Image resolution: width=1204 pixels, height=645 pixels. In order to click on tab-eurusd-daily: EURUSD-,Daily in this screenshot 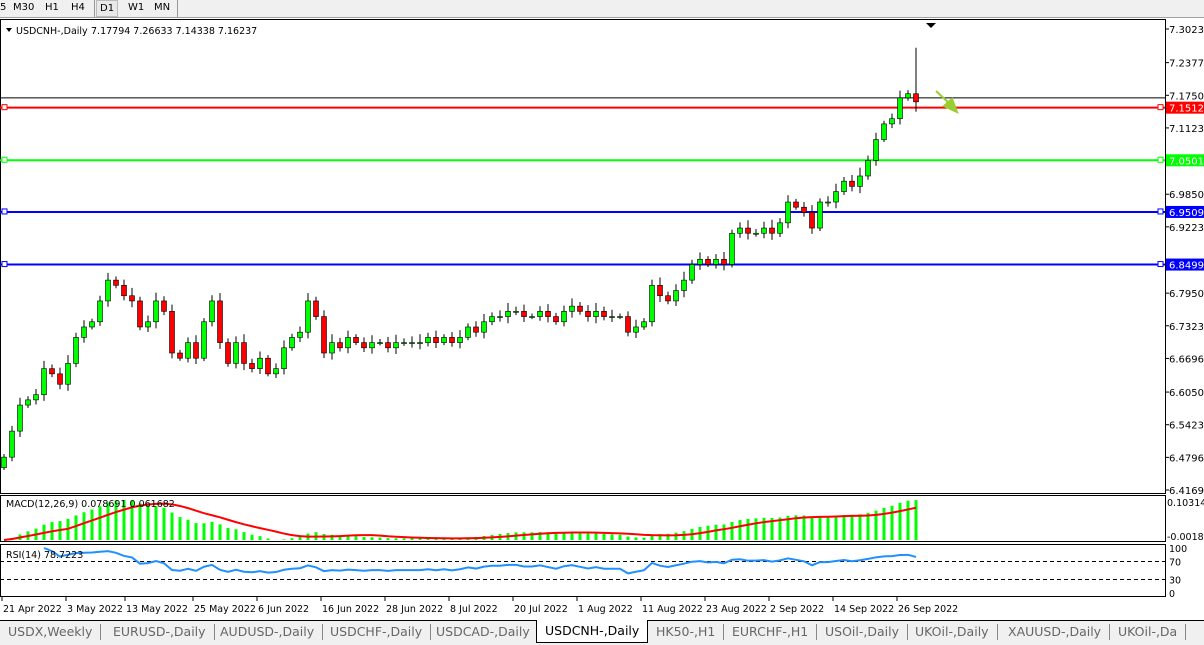, I will do `click(160, 632)`.